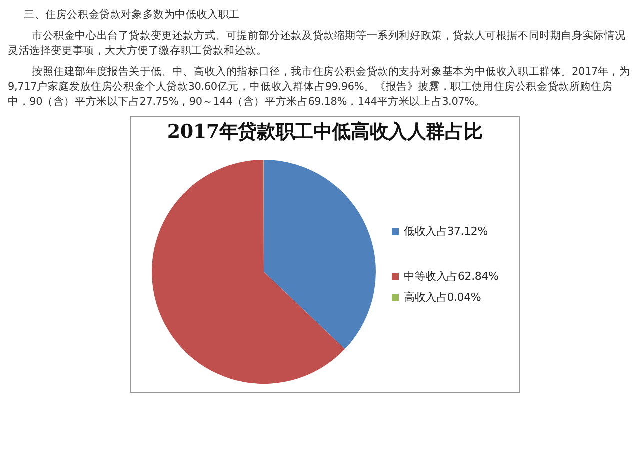 This screenshot has width=640, height=470. Describe the element at coordinates (451, 276) in the screenshot. I see `legend-label: 中等收入占62.84%` at that location.